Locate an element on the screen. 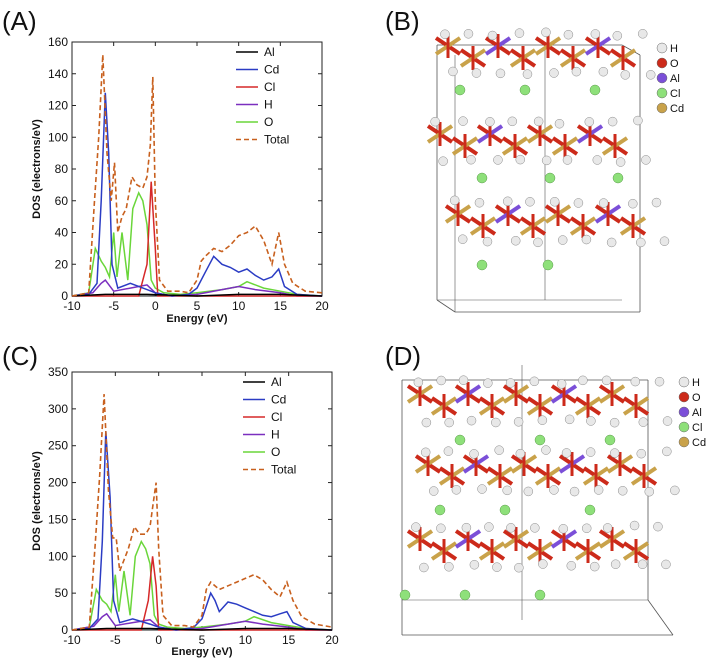  panel-label-c: (C) is located at coordinates (20, 356).